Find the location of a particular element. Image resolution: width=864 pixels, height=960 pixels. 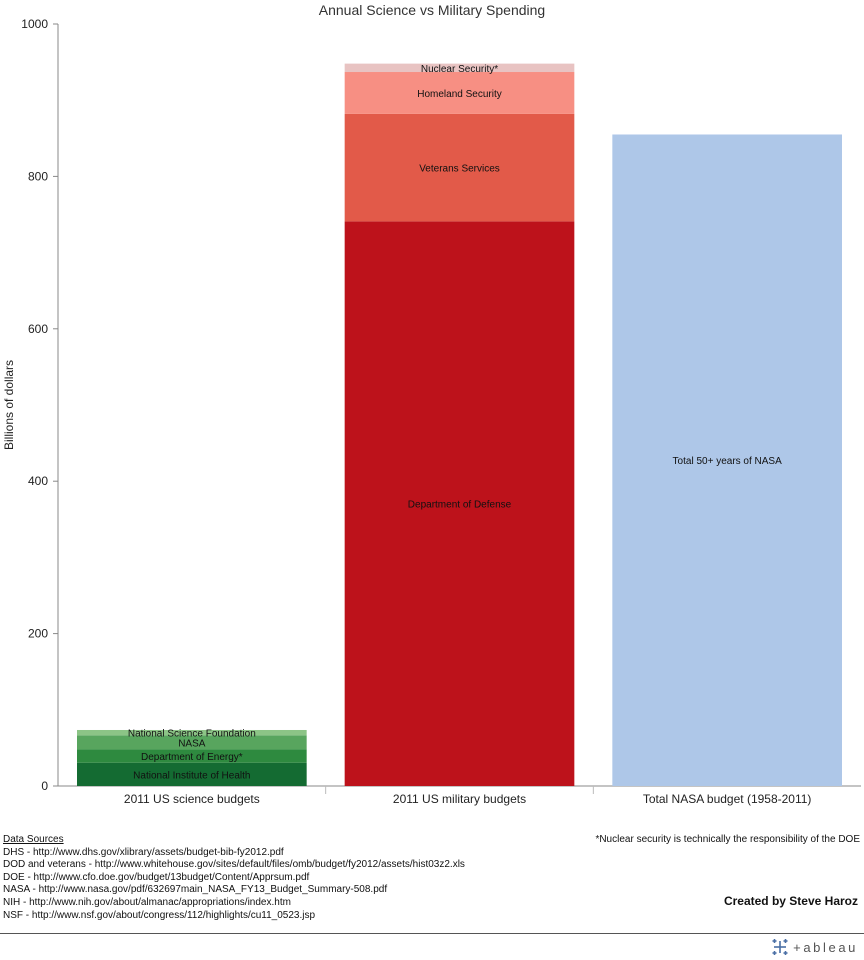

segment-label-0-3: National Science Foundation is located at coordinates (192, 734).